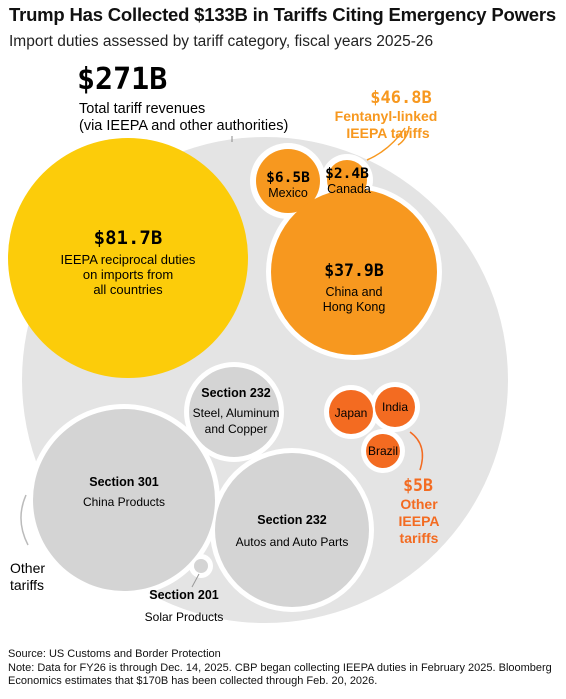 Image resolution: width=566 pixels, height=699 pixels. Describe the element at coordinates (24, 520) in the screenshot. I see `other-tariffs-bracket` at that location.